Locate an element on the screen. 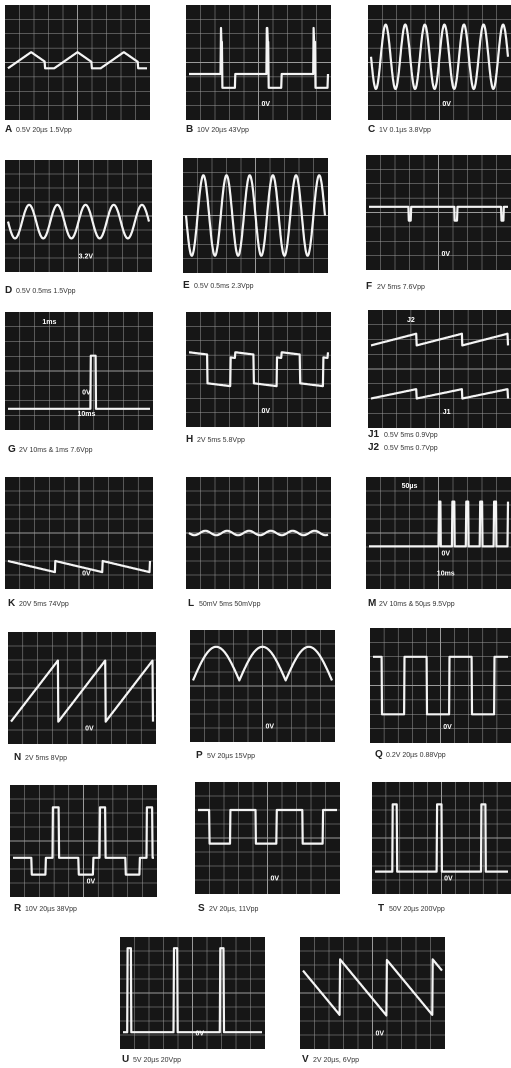  caption-letter: M is located at coordinates (372, 603).